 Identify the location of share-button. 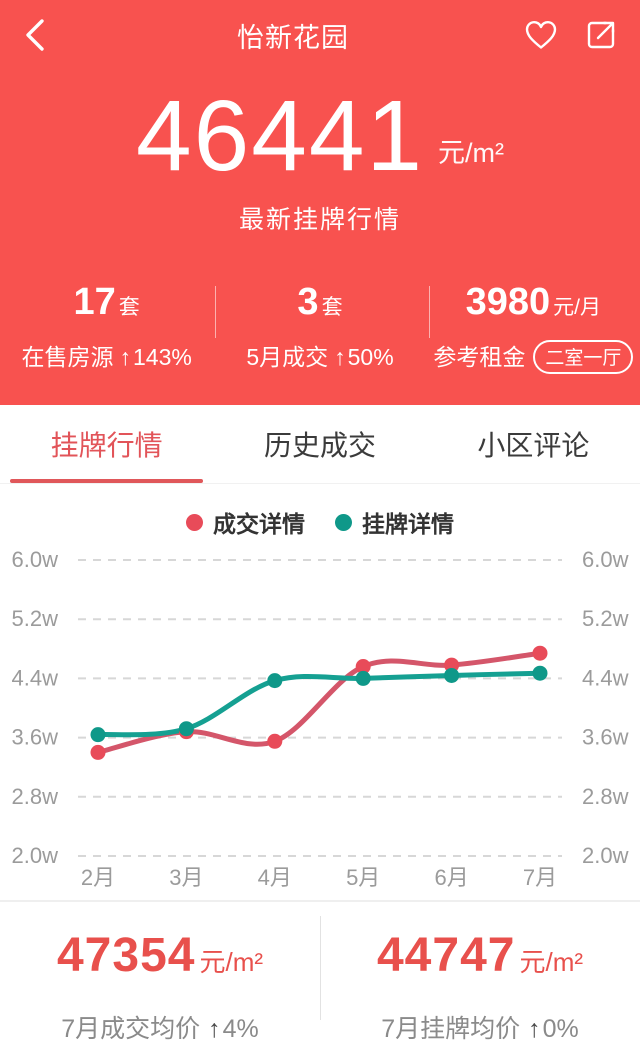
(601, 35).